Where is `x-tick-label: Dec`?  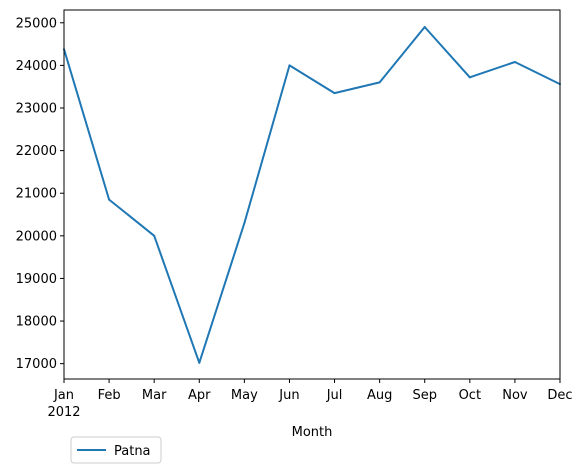 x-tick-label: Dec is located at coordinates (559, 395).